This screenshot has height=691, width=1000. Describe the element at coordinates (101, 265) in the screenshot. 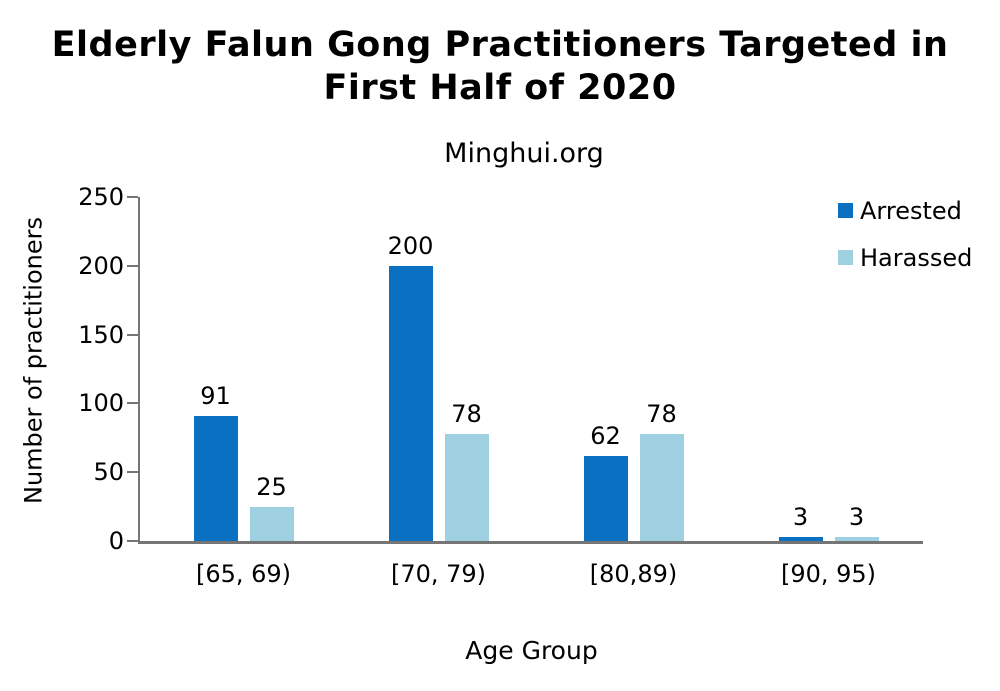

I see `y-tick-label: 200` at that location.